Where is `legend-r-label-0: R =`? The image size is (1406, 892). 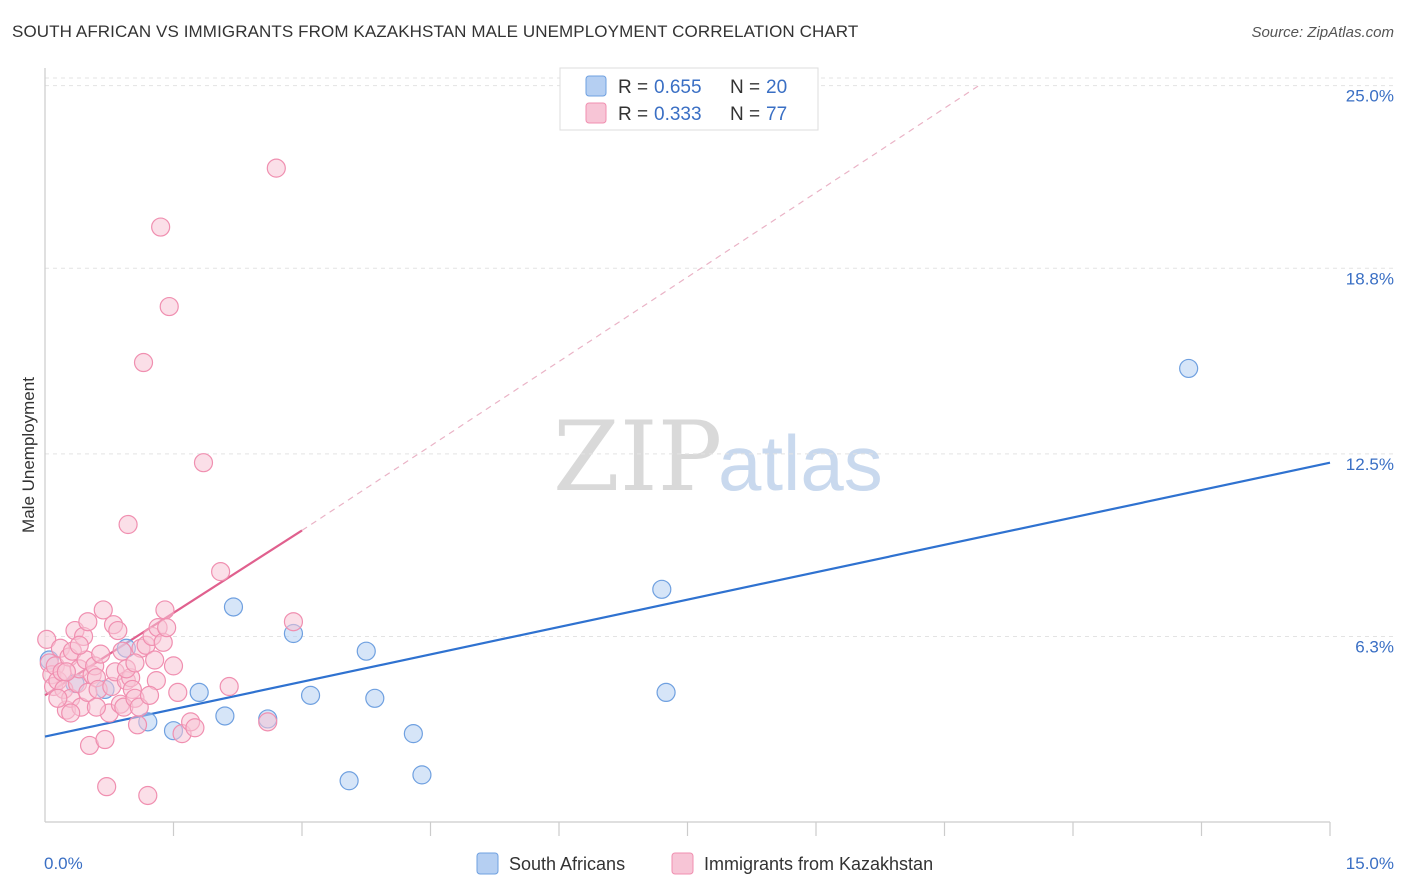
legend-r-label-0: R = is located at coordinates (633, 87).